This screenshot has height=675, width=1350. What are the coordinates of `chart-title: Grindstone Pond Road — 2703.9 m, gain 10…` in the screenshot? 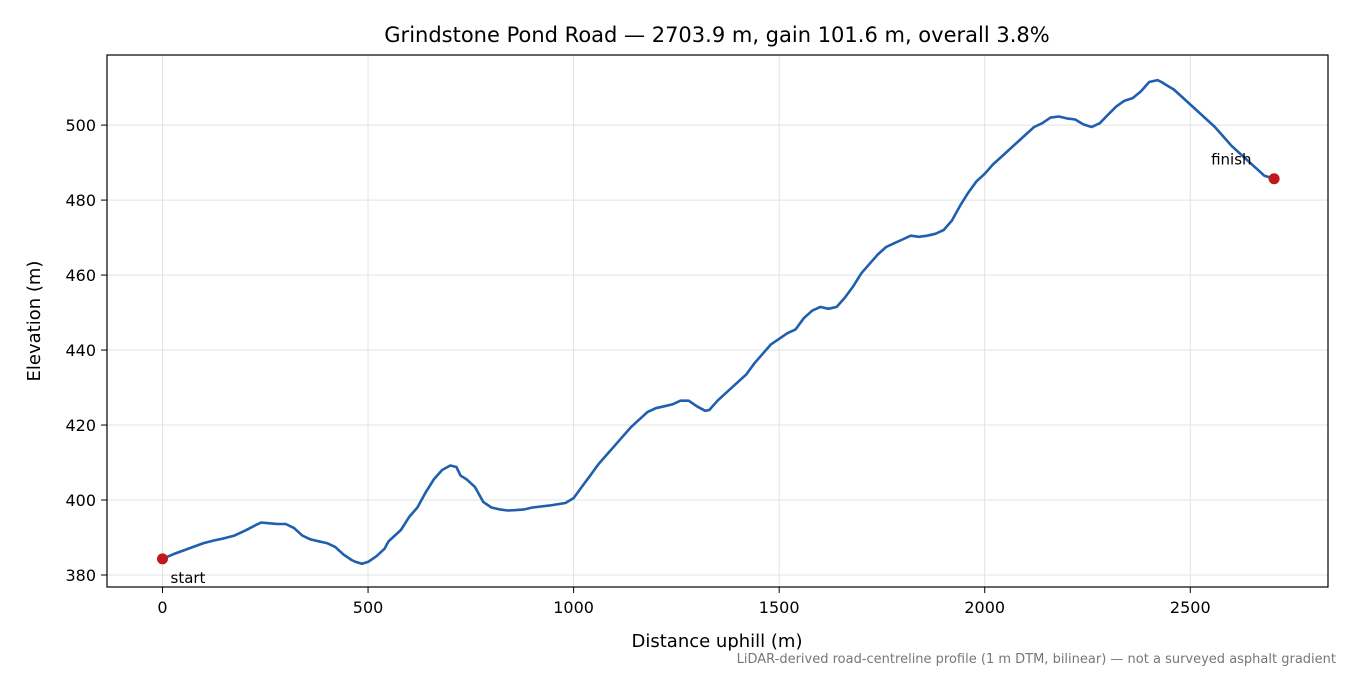 It's located at (716, 35).